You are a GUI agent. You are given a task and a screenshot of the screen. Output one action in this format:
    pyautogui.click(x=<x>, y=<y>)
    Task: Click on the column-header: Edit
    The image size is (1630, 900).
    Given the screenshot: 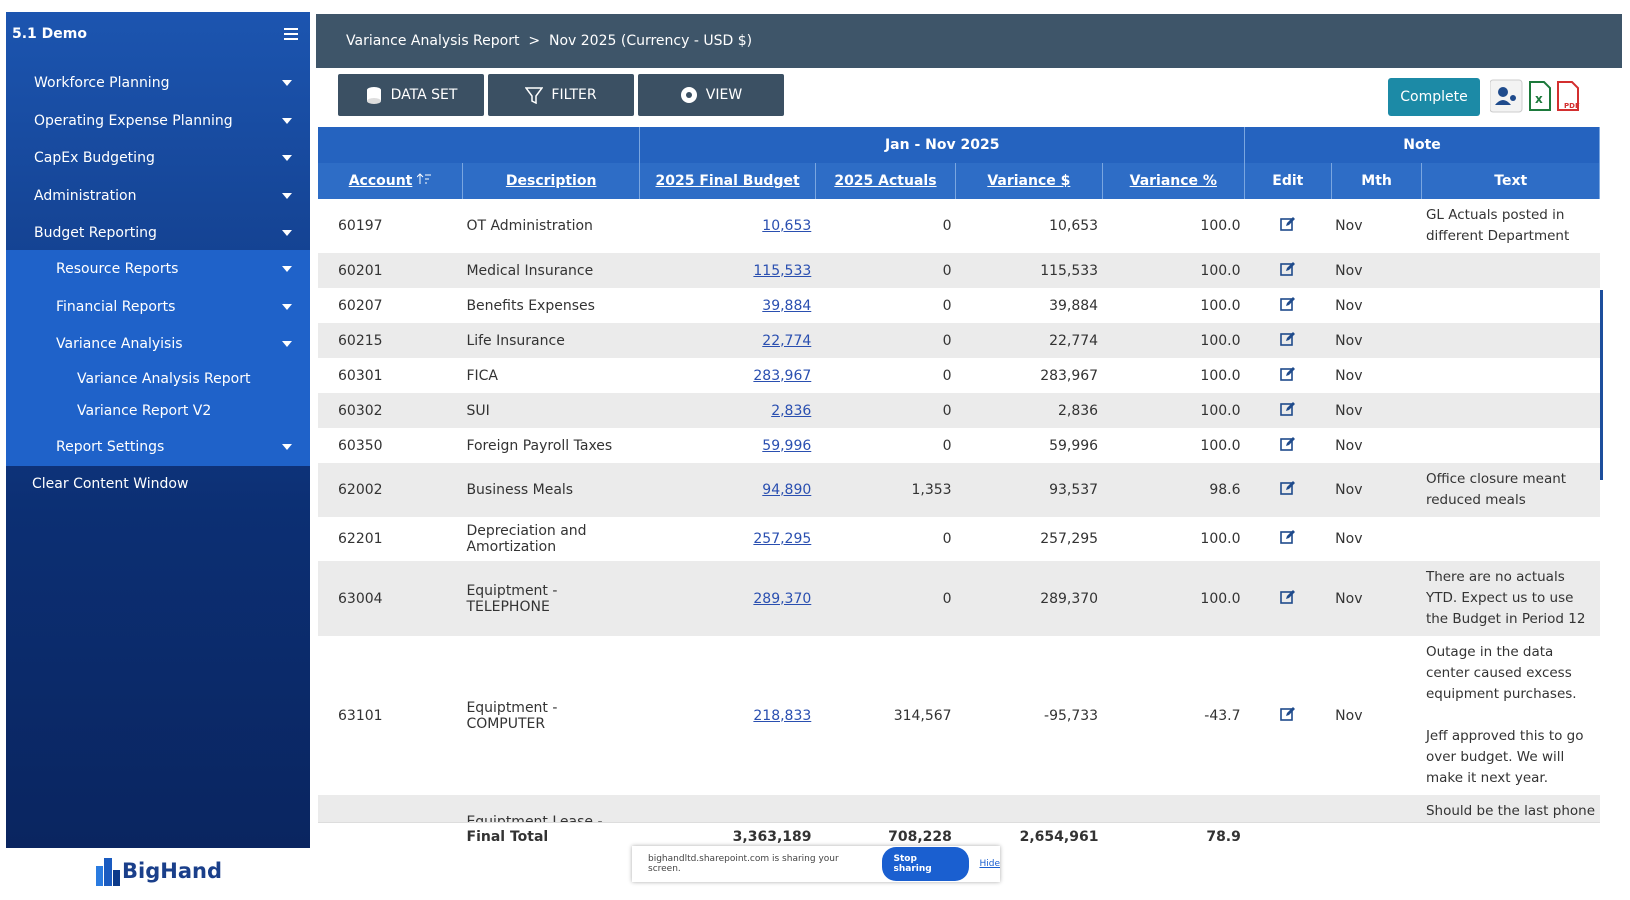 What is the action you would take?
    pyautogui.click(x=1288, y=181)
    